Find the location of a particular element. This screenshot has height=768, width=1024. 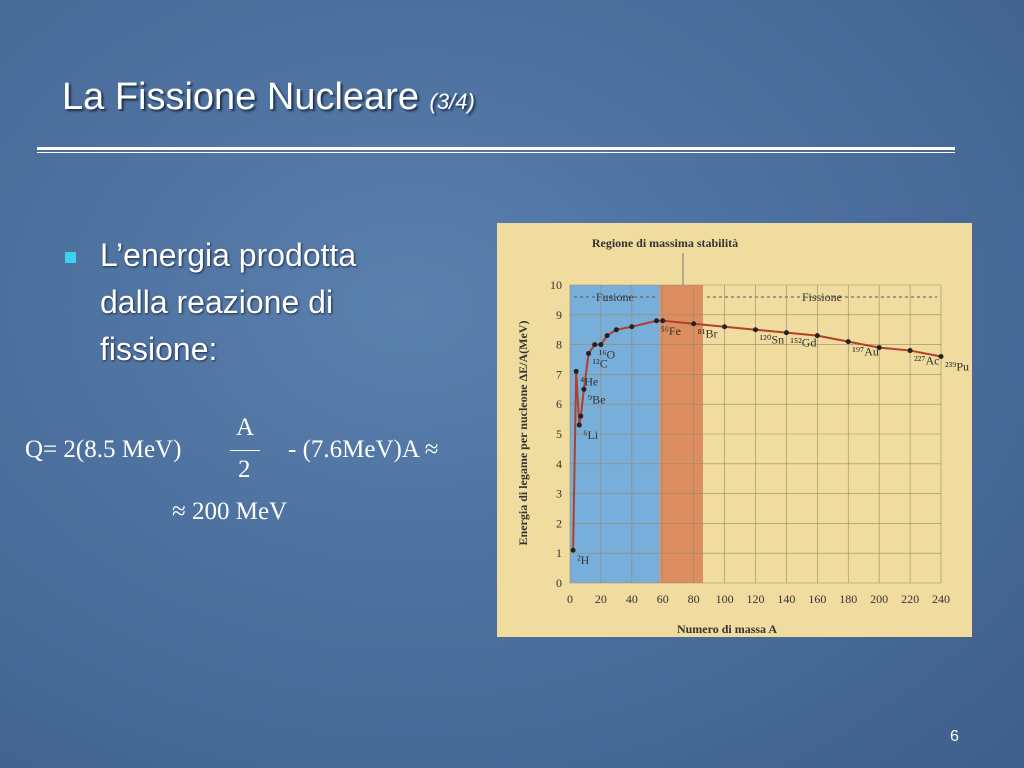

point-label: ⁶Li is located at coordinates (591, 435).